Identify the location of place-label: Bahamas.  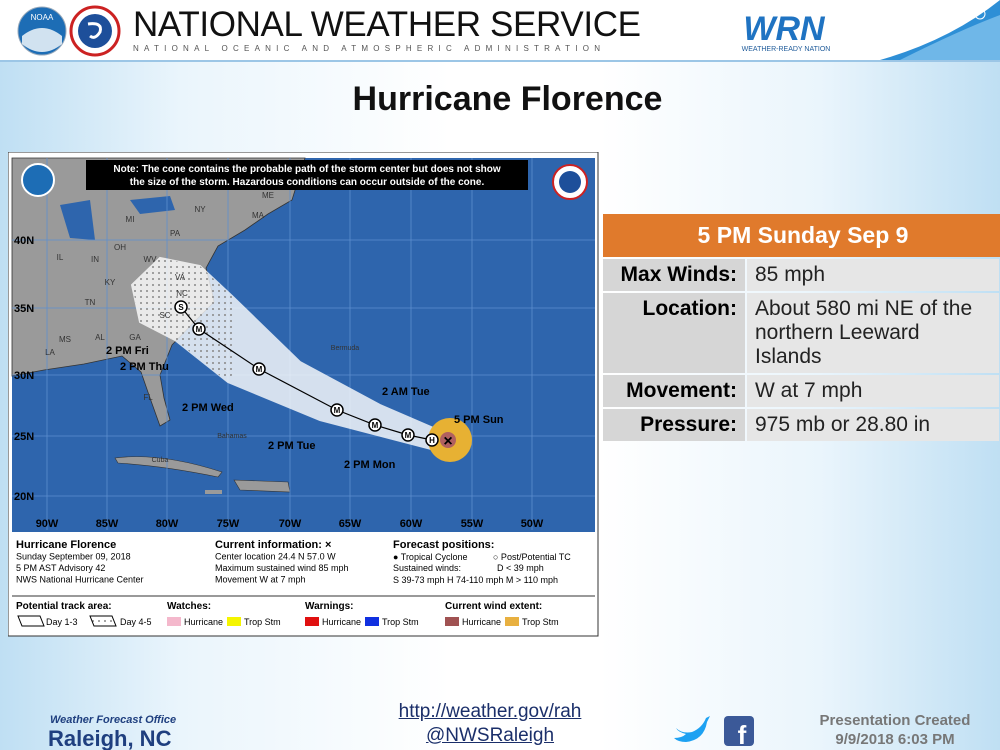
(232, 436).